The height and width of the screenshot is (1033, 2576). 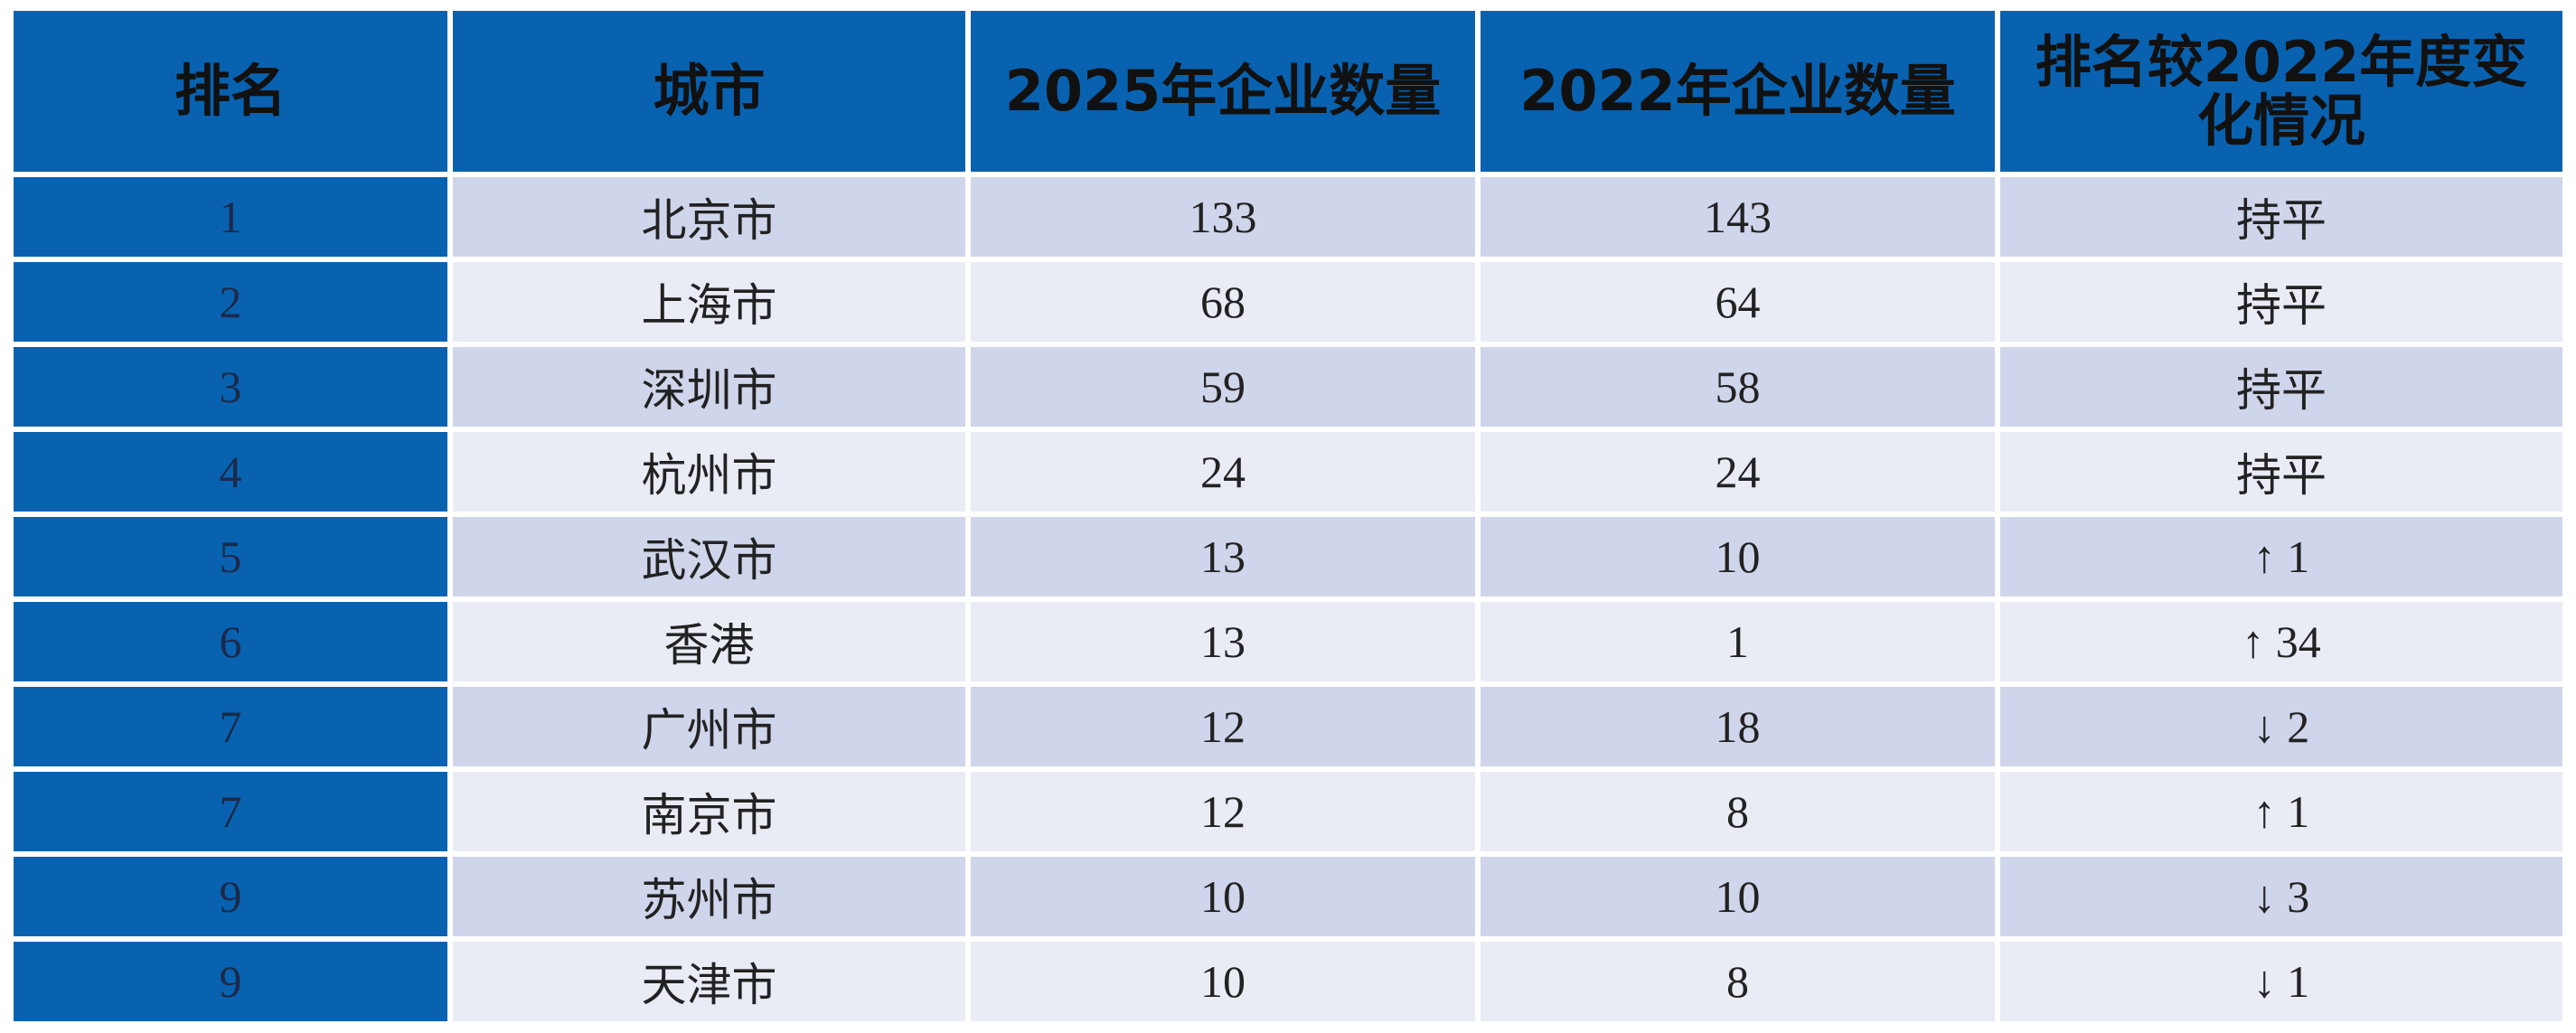 I want to click on header-cell-text: 2022年企业数量, so click(x=1737, y=91).